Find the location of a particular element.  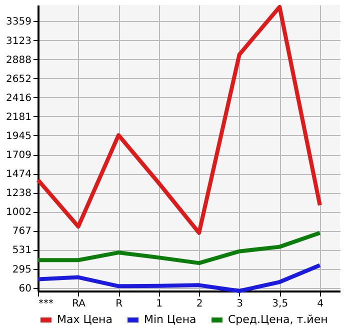

x-tick-label: 4 is located at coordinates (320, 304).